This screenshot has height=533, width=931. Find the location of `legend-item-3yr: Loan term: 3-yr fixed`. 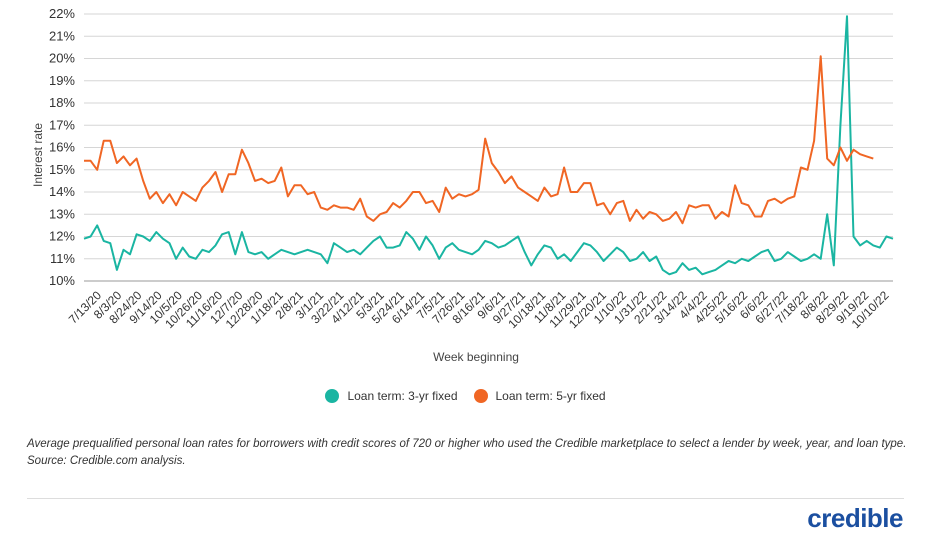

legend-item-3yr: Loan term: 3-yr fixed is located at coordinates (391, 396).